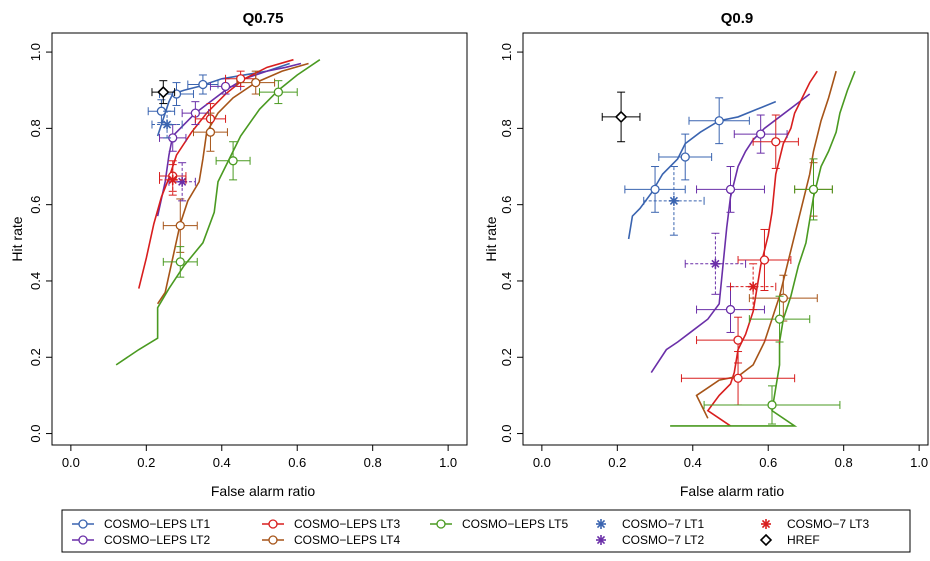 This screenshot has width=930, height=561. Describe the element at coordinates (347, 524) in the screenshot. I see `legend-label: COSMO−LEPS LT3` at that location.